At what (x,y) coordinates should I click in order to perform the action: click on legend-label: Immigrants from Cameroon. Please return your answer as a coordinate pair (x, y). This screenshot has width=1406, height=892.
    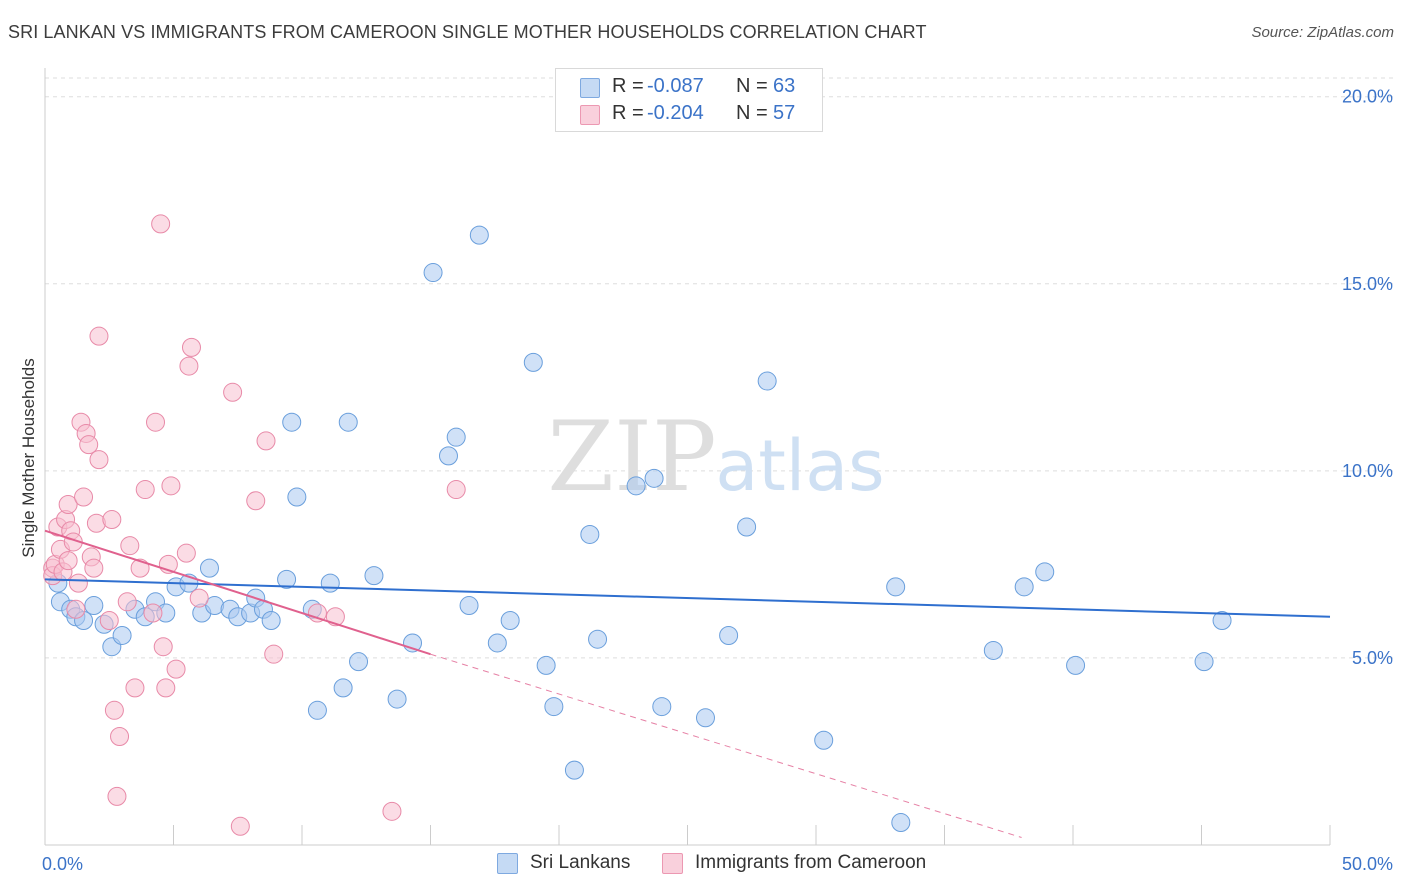
    Looking at the image, I should click on (811, 862).